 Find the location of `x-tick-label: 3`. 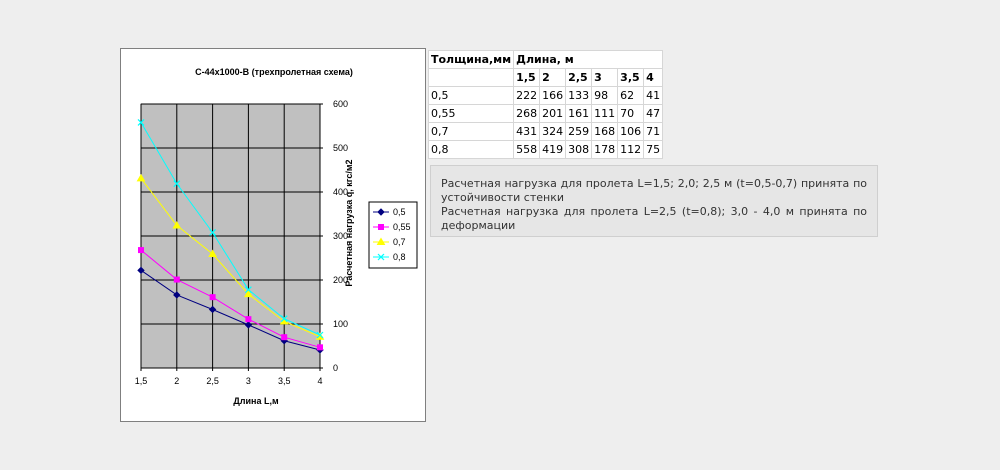

x-tick-label: 3 is located at coordinates (248, 381).